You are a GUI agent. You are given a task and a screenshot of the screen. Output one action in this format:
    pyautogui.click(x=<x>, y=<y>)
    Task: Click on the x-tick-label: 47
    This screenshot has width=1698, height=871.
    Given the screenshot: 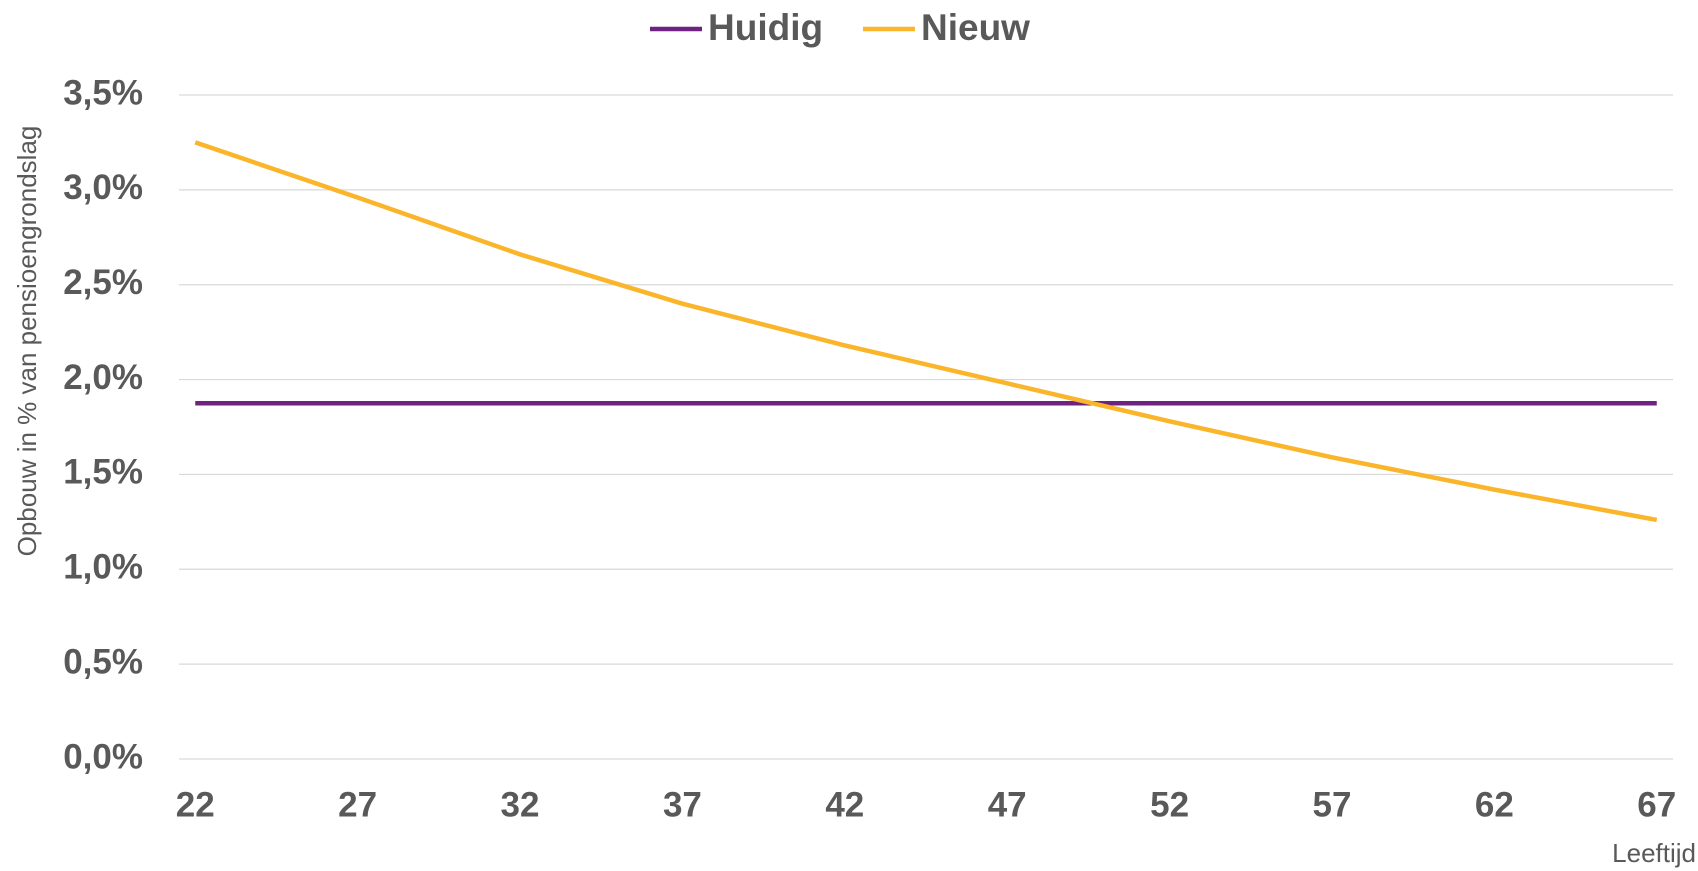 What is the action you would take?
    pyautogui.click(x=1007, y=804)
    